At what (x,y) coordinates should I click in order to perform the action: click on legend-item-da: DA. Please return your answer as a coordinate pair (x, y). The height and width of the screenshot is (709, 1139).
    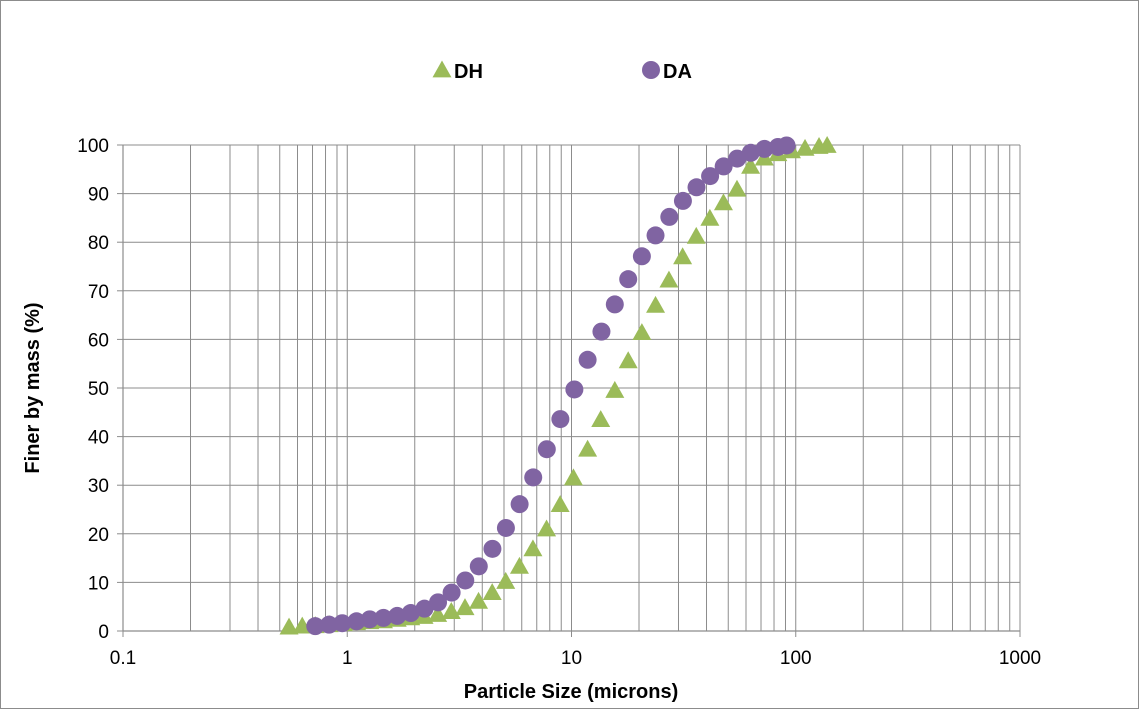
    Looking at the image, I should click on (667, 72).